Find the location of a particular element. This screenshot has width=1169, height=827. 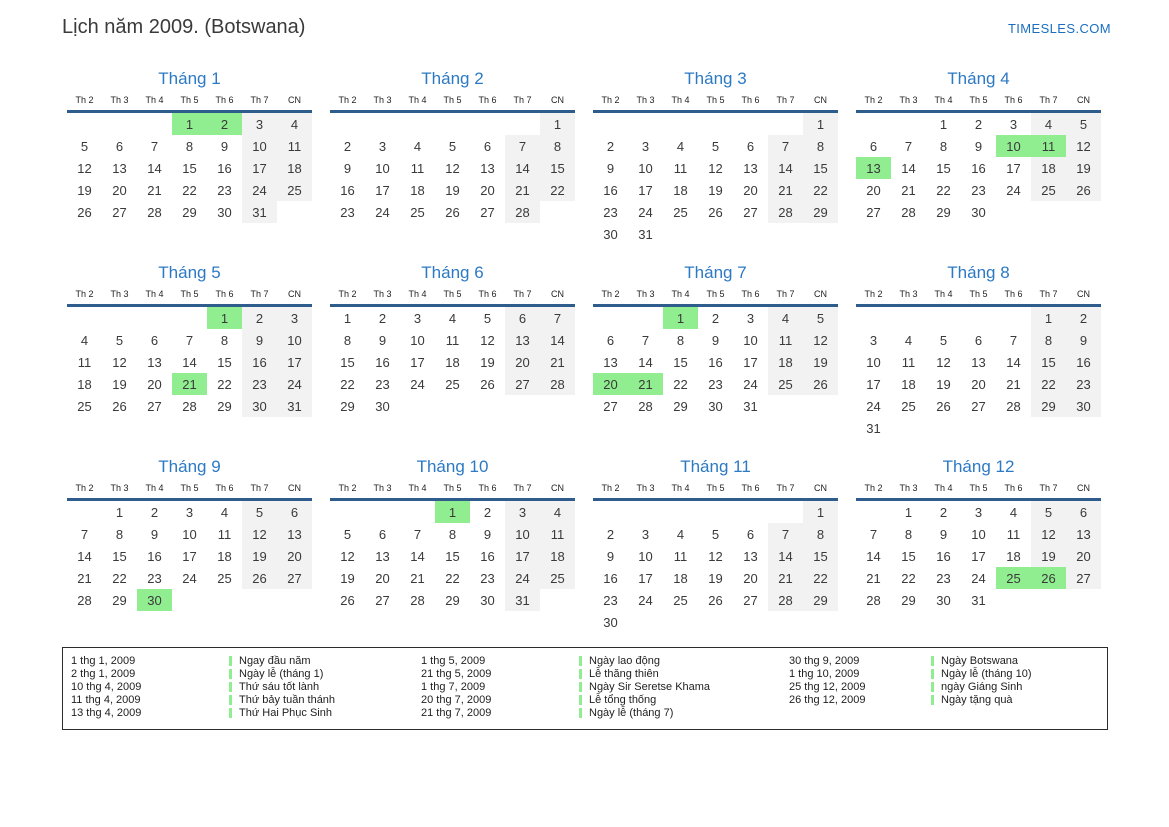

day-cell: 4 is located at coordinates (452, 318).